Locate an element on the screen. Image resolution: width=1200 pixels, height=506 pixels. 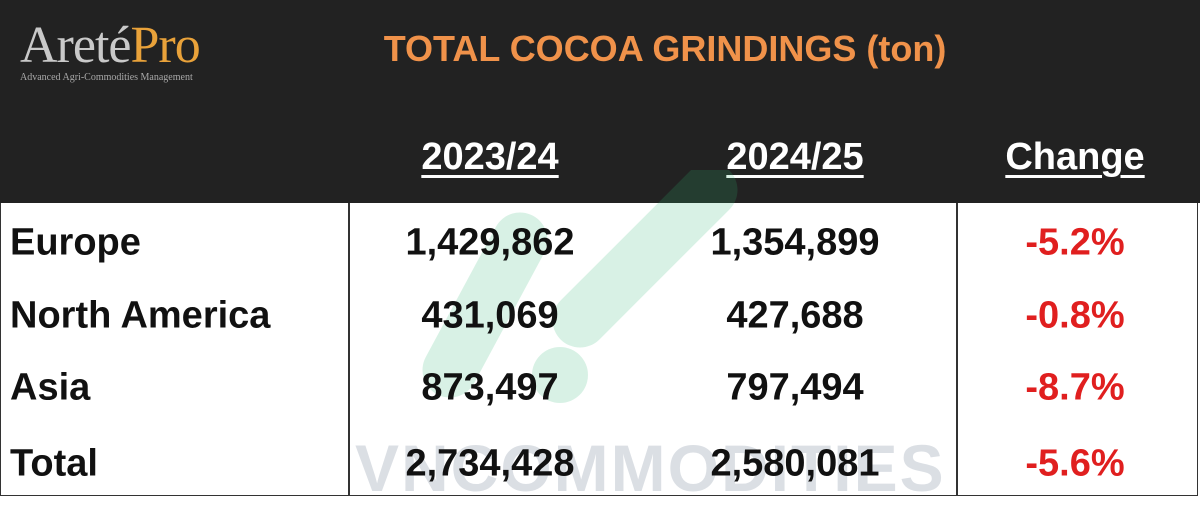
value-2023-24: 873,497 is located at coordinates (490, 387).